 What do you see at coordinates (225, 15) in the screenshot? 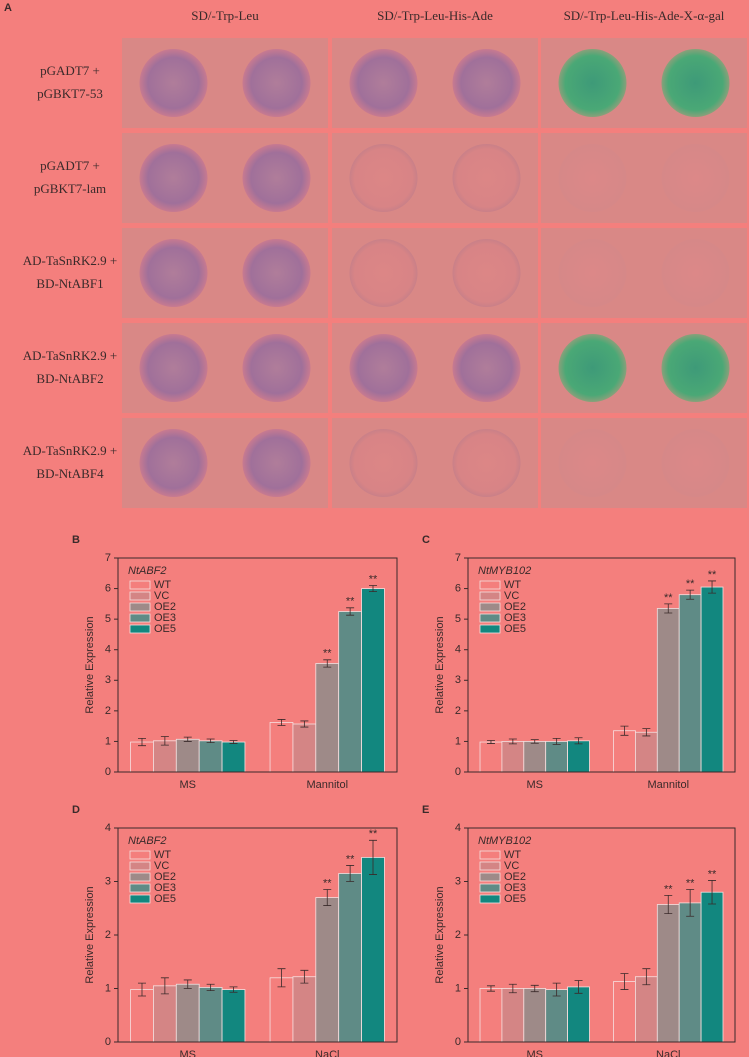
I see `column-header: SD/-Trp-Leu` at bounding box center [225, 15].